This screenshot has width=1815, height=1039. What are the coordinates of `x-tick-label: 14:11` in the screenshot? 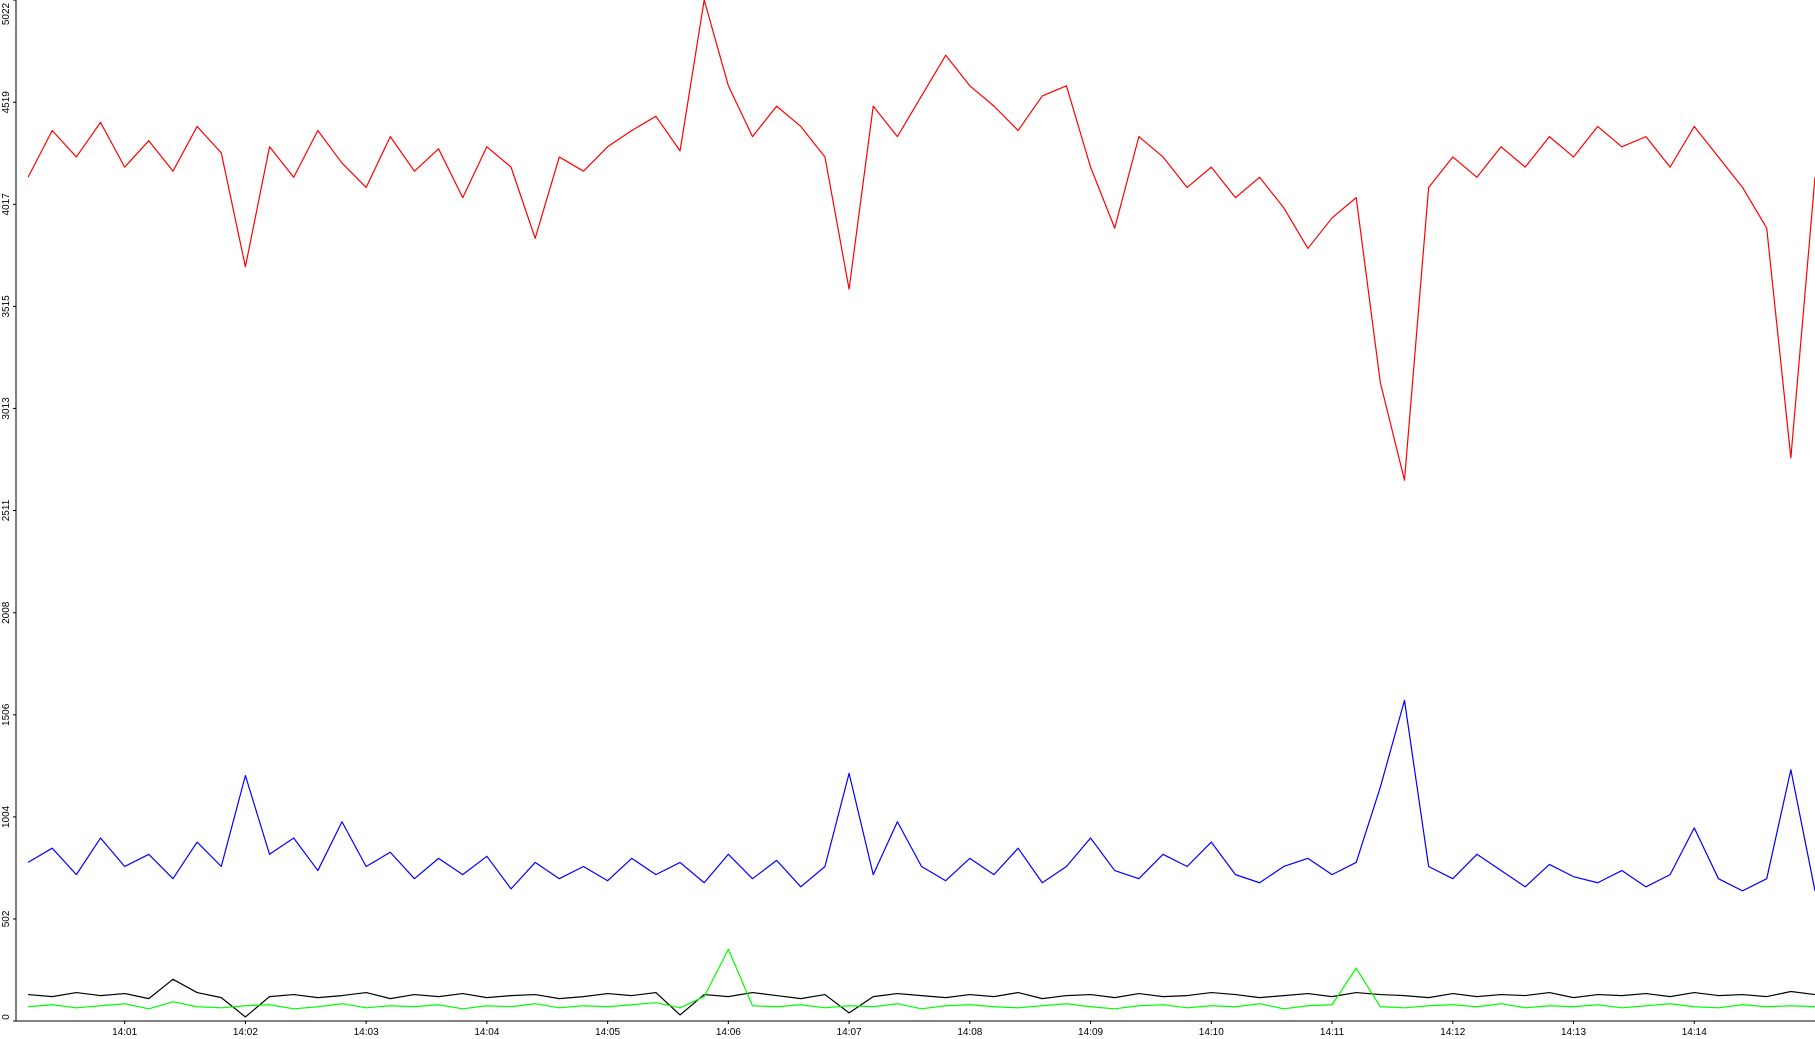 It's located at (1332, 1032).